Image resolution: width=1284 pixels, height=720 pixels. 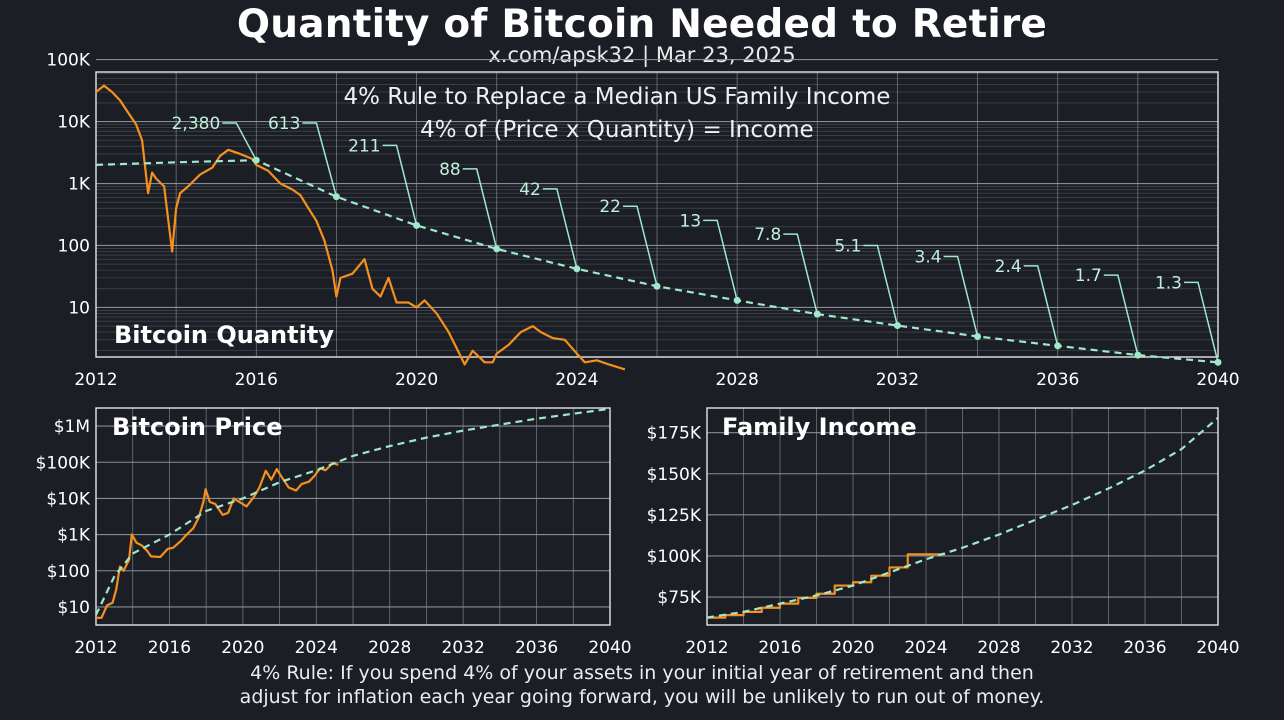 I want to click on annotation-label: 613, so click(x=284, y=124).